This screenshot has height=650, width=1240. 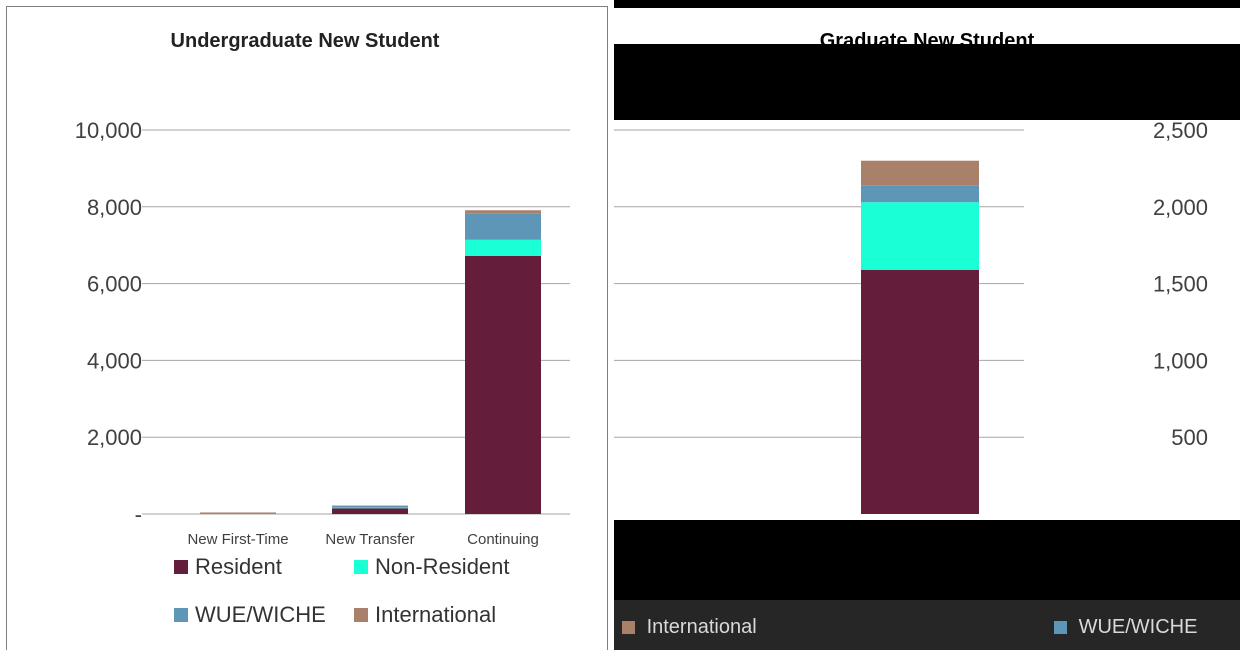 What do you see at coordinates (181, 567) in the screenshot?
I see `legend-swatch-resident` at bounding box center [181, 567].